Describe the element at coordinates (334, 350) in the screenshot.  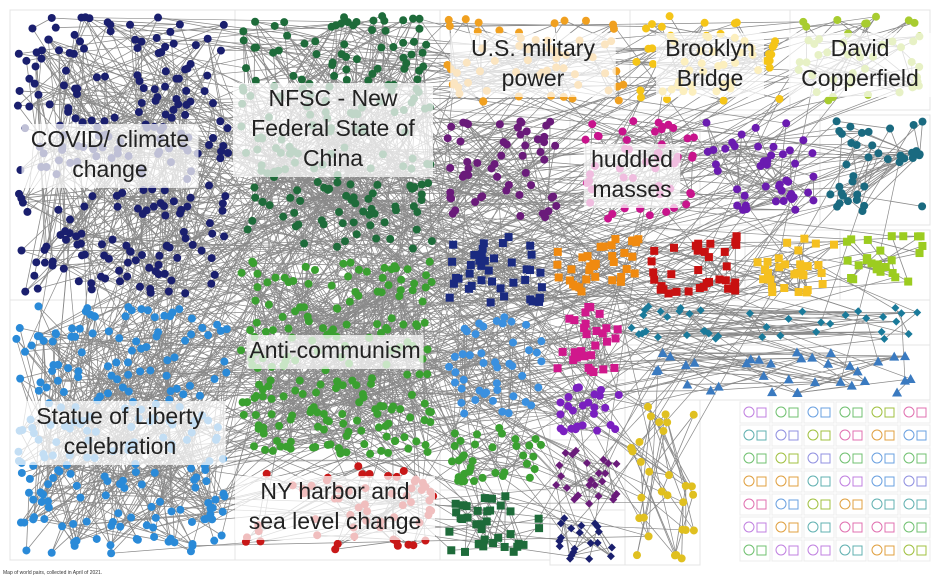
I see `cluster-label: Anti-communism` at that location.